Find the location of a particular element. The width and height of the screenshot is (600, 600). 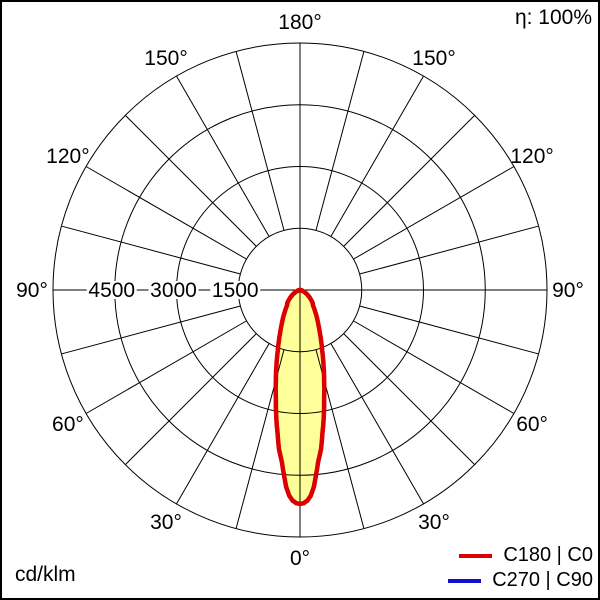

ring-value-label: 1500 is located at coordinates (235, 290).